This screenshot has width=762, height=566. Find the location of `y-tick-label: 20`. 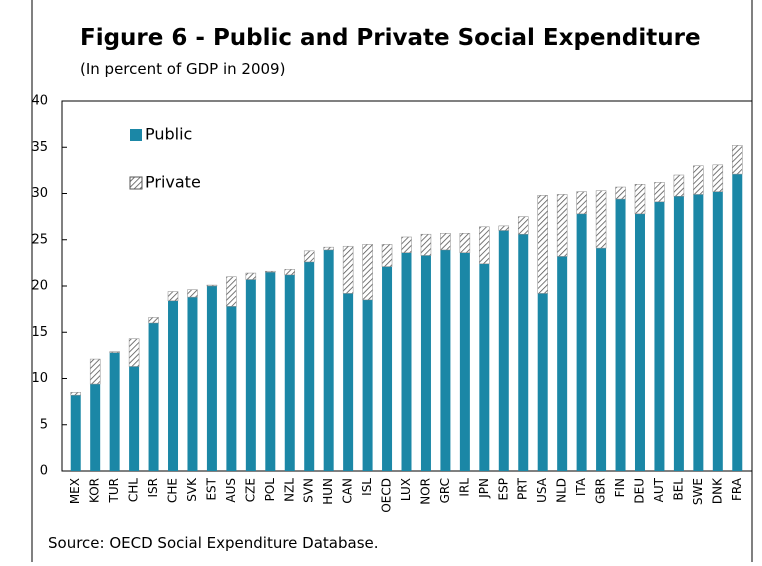

y-tick-label: 20 is located at coordinates (39, 286).